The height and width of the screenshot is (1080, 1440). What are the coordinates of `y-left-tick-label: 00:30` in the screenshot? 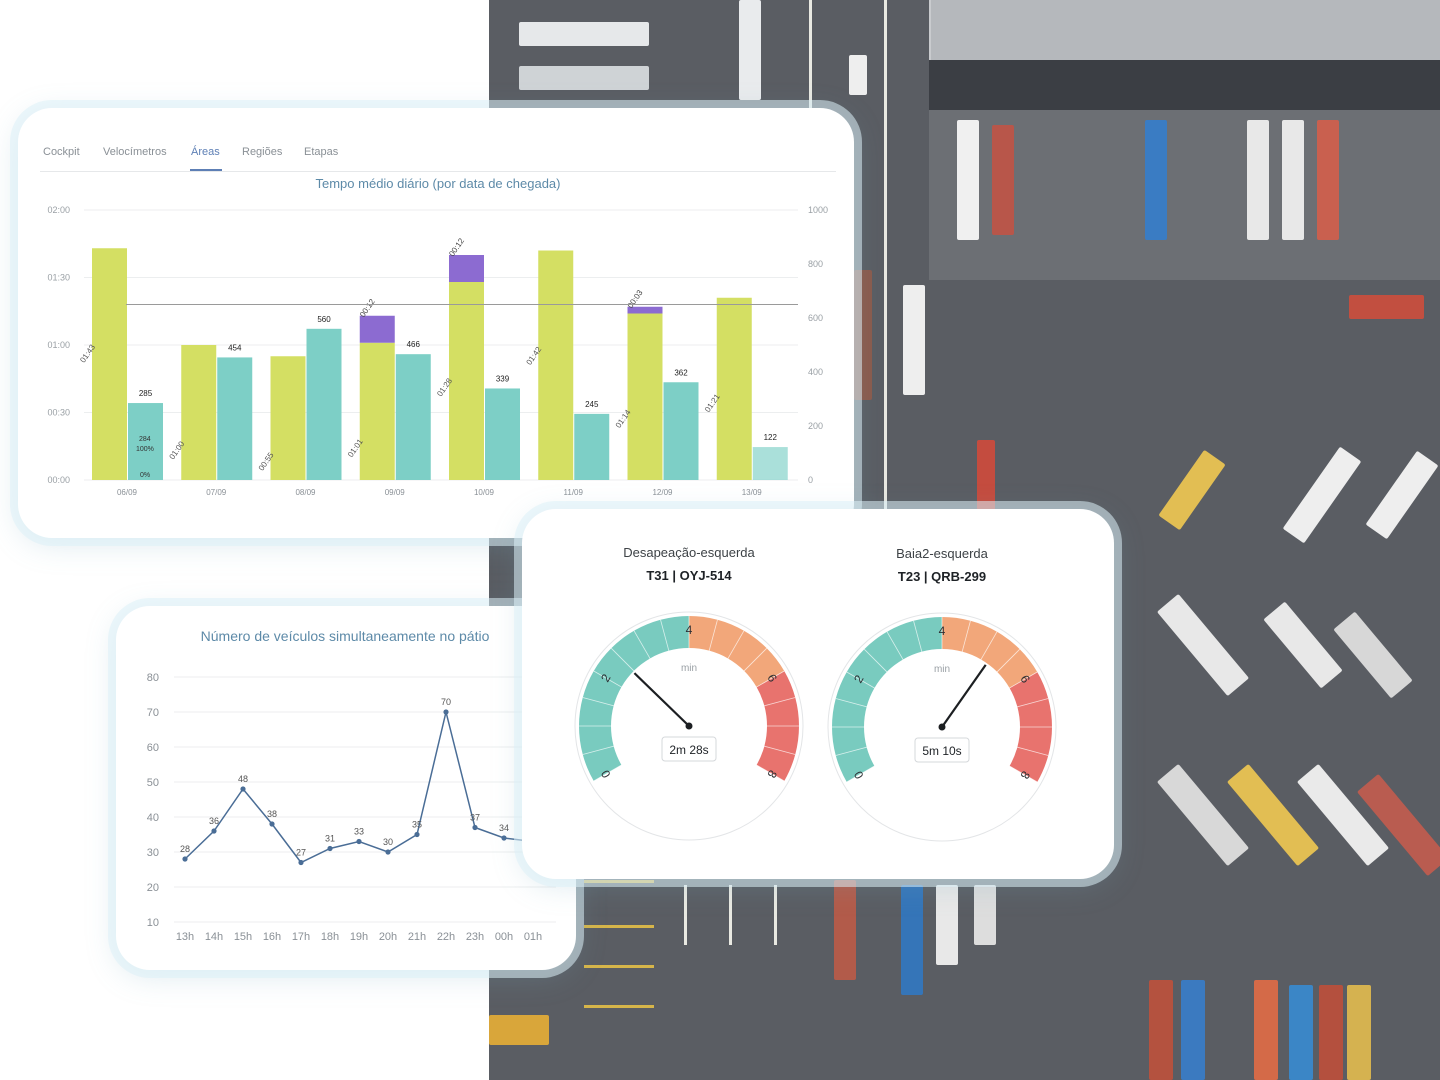 It's located at (58, 413).